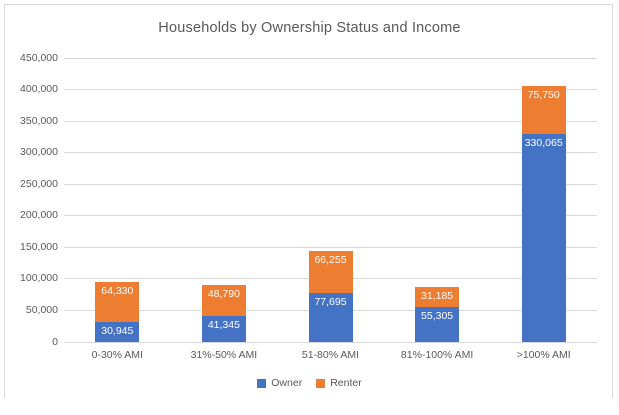 Image resolution: width=619 pixels, height=415 pixels. What do you see at coordinates (39, 57) in the screenshot?
I see `y-axis-tick-label: 450,000` at bounding box center [39, 57].